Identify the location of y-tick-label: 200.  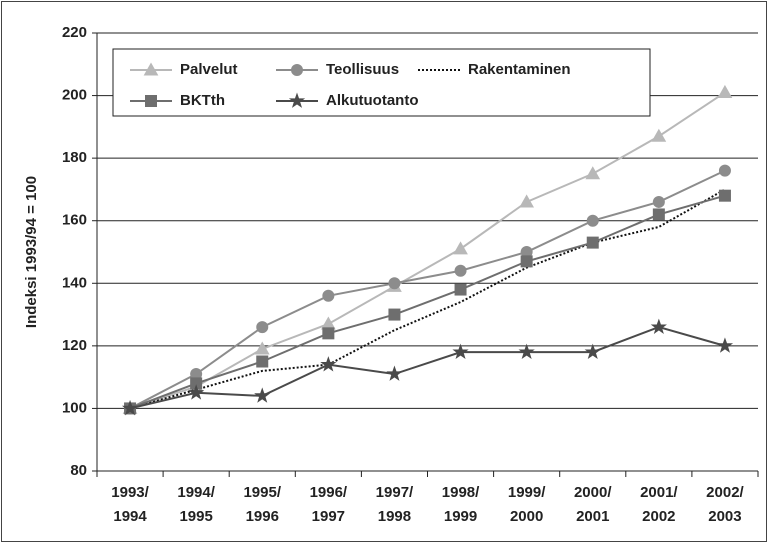
(74, 95).